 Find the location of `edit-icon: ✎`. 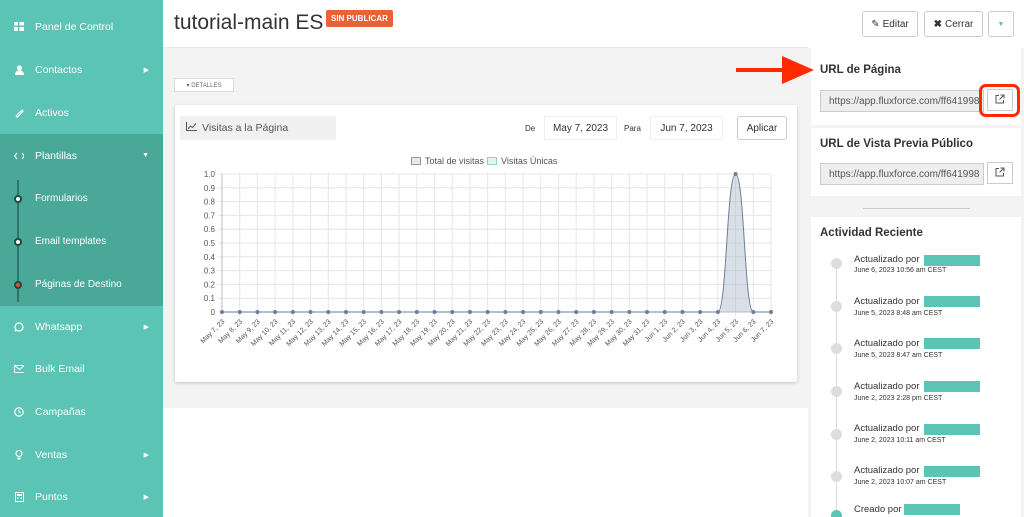

edit-icon: ✎ is located at coordinates (875, 24).